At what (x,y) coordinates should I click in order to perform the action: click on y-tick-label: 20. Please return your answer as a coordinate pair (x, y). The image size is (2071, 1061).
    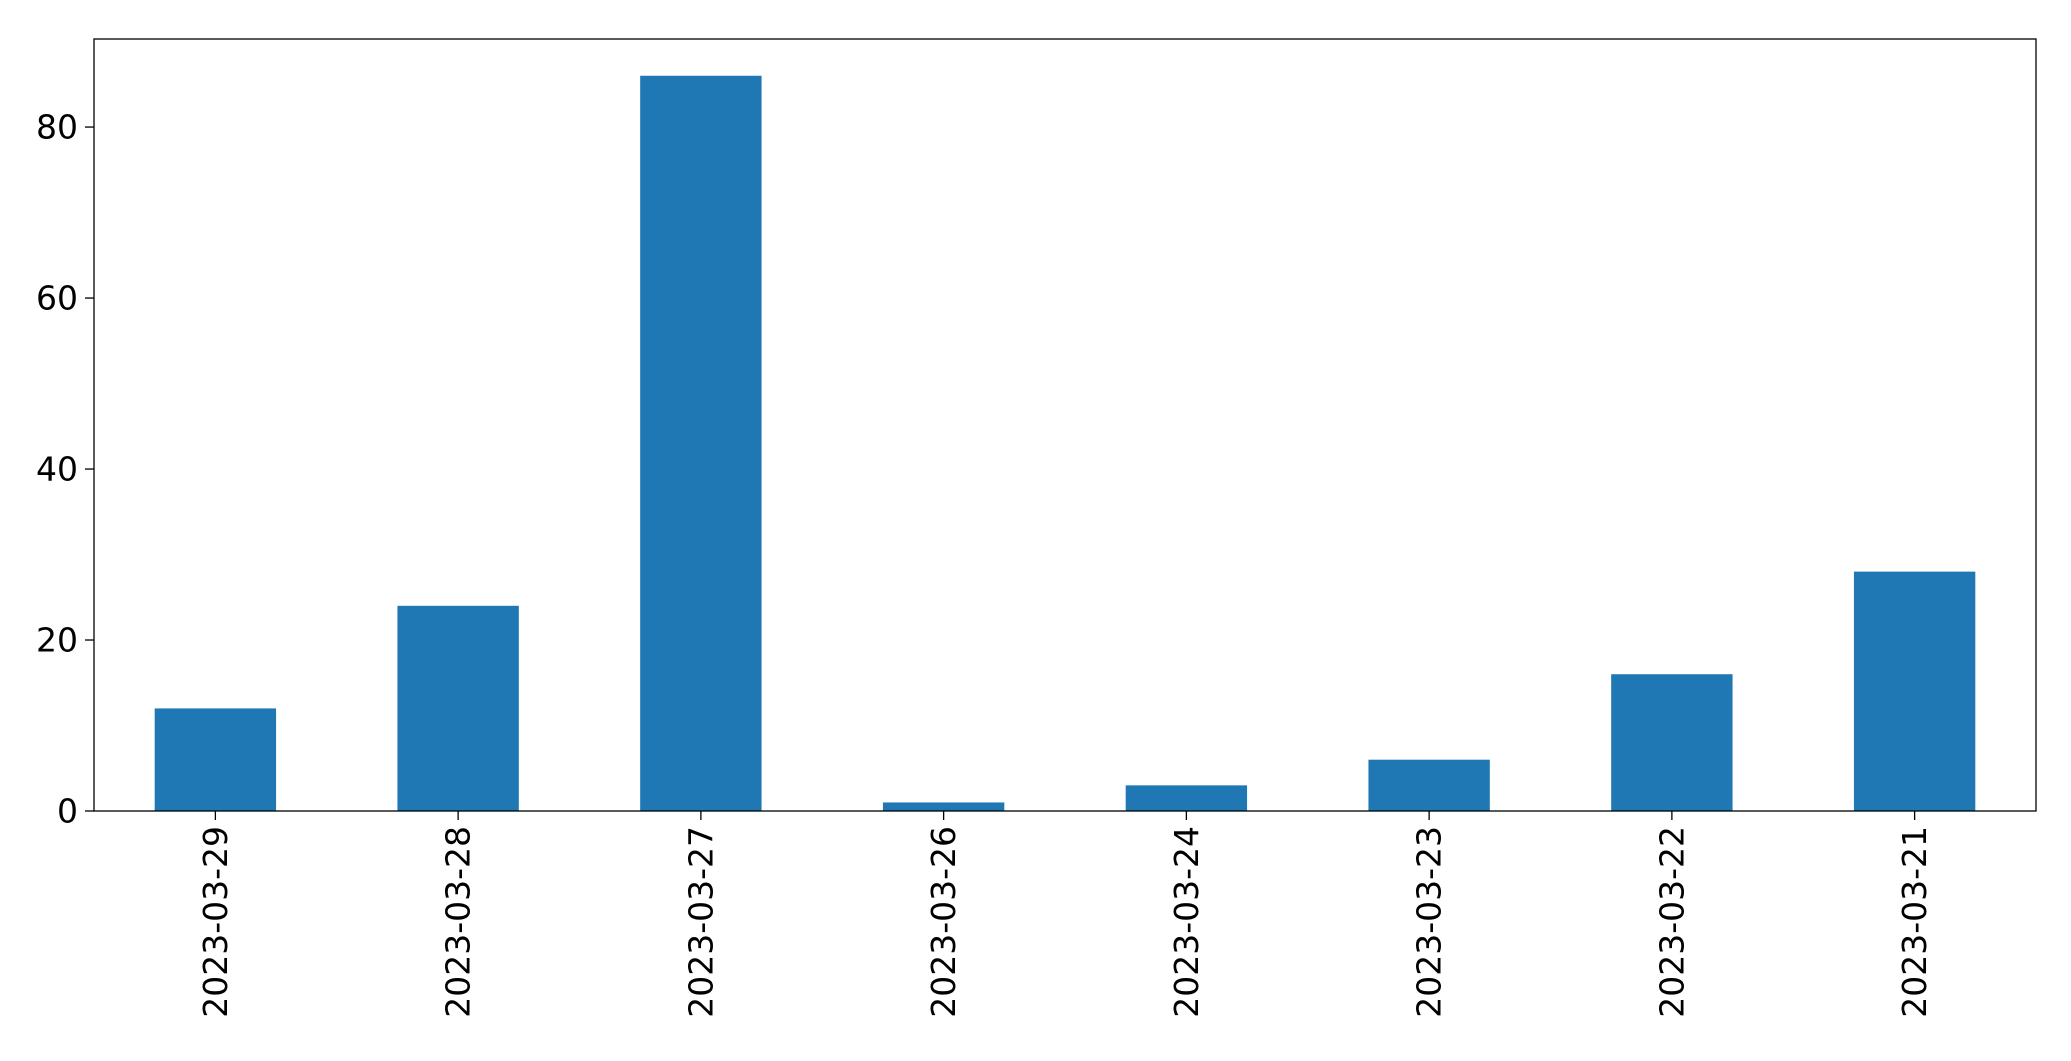
    Looking at the image, I should click on (57, 640).